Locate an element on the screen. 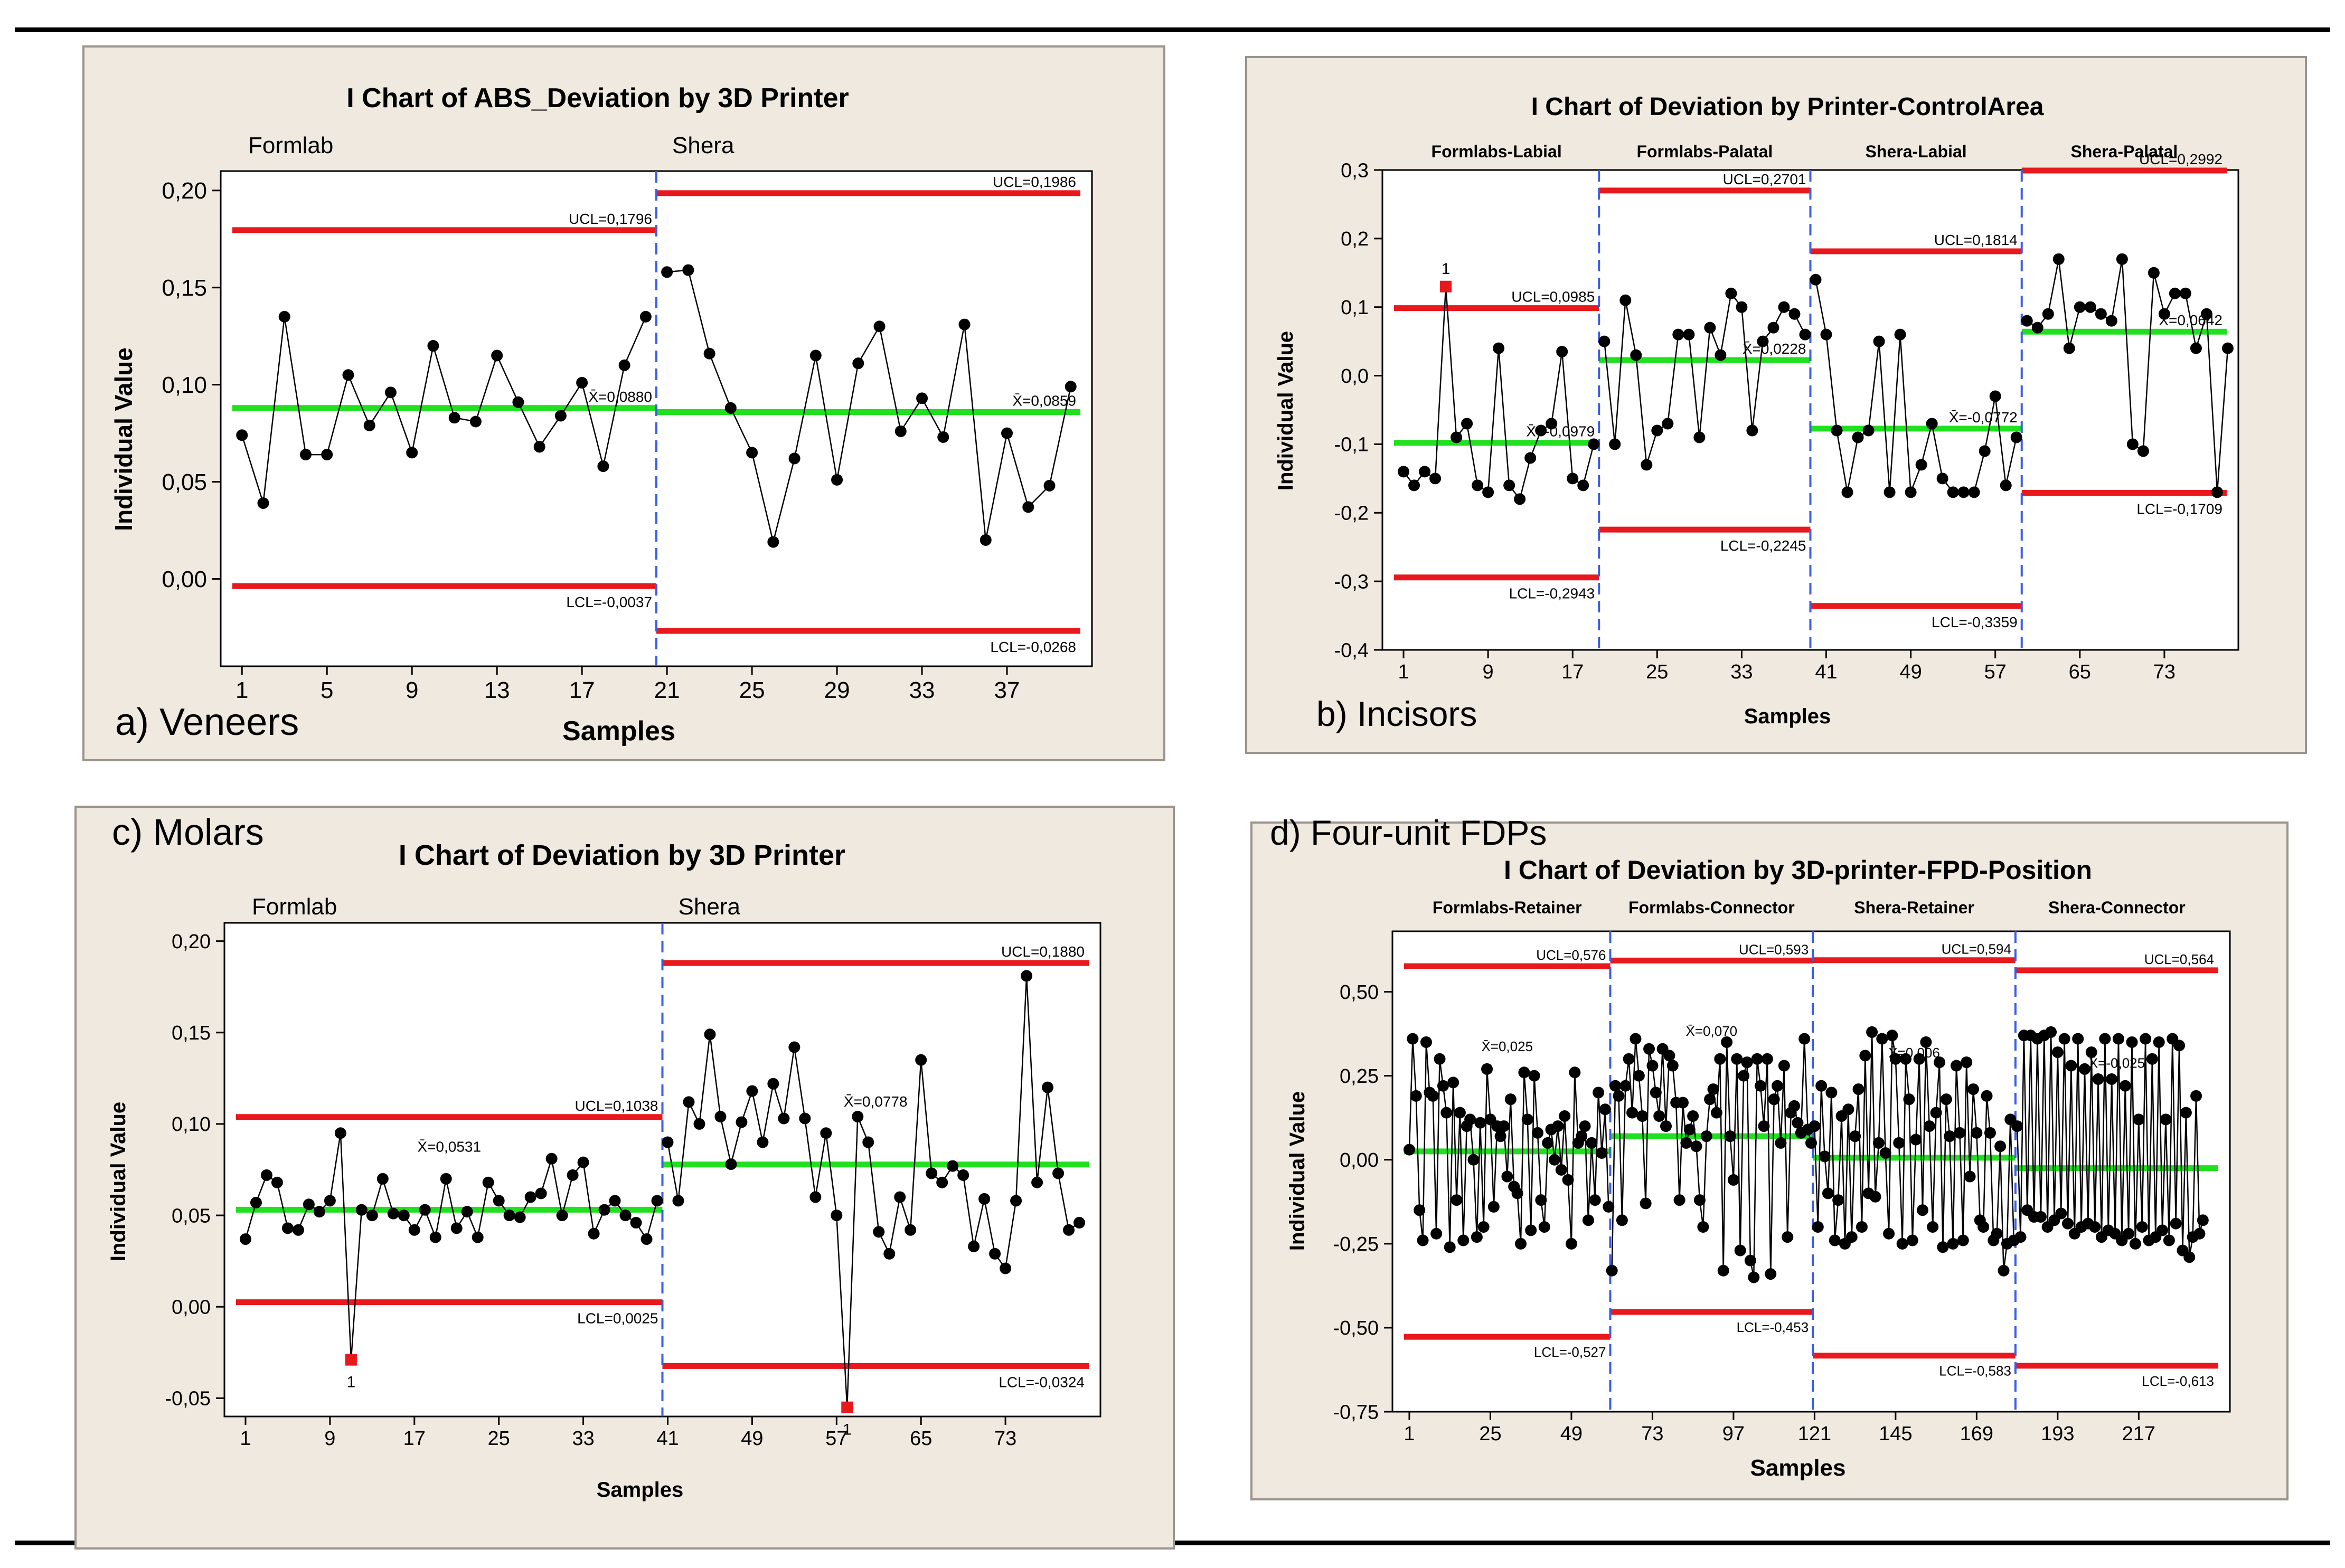  y-tick-label: -0,25 is located at coordinates (1356, 1244).